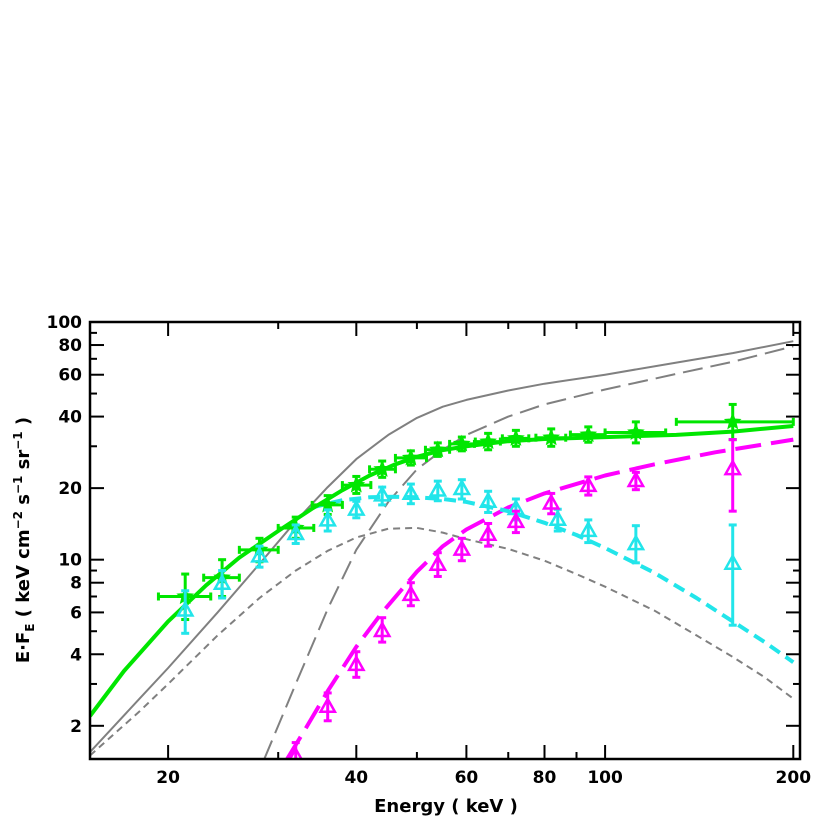 This screenshot has width=830, height=821. I want to click on y-axis-title-mid1: s, so click(23, 502).